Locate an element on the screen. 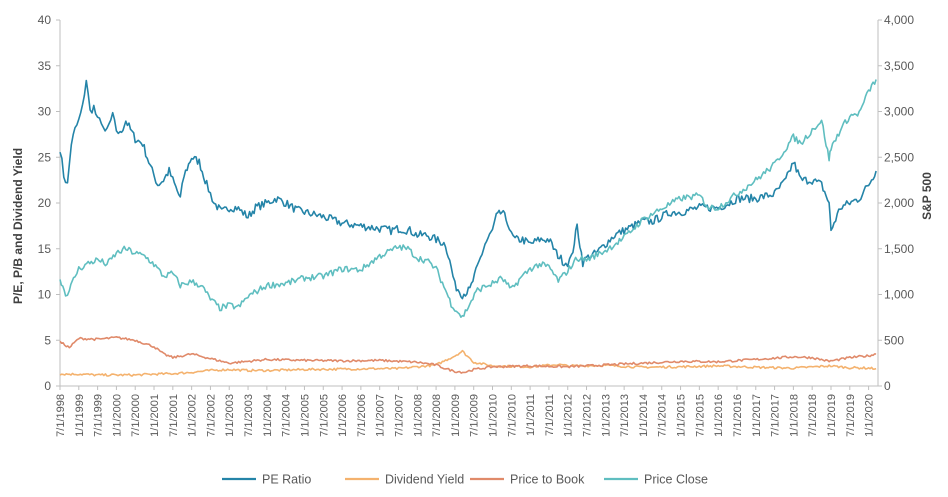 Image resolution: width=948 pixels, height=497 pixels. x-tick-label: 7/1/2014 is located at coordinates (663, 415).